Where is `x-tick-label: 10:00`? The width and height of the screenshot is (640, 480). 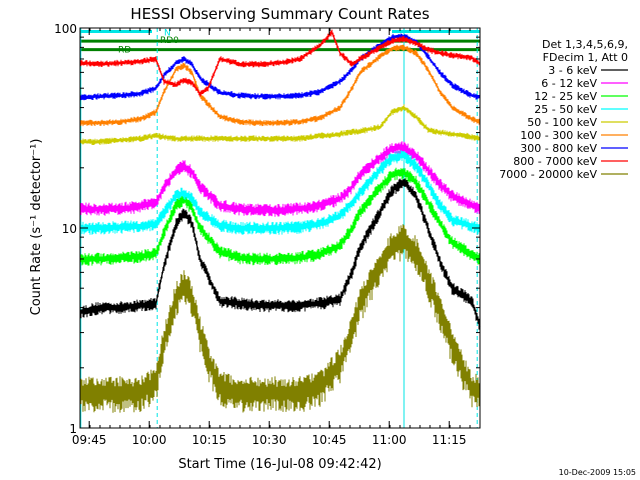 x-tick-label: 10:00 is located at coordinates (149, 440).